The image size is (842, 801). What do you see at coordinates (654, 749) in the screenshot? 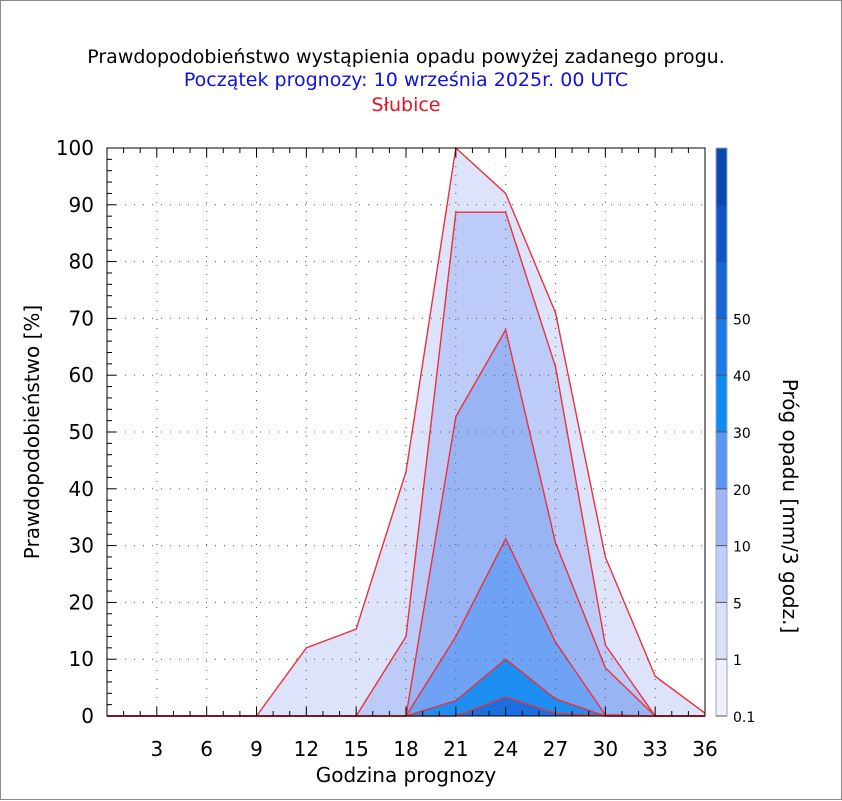
I see `x-tick-label: 33` at bounding box center [654, 749].